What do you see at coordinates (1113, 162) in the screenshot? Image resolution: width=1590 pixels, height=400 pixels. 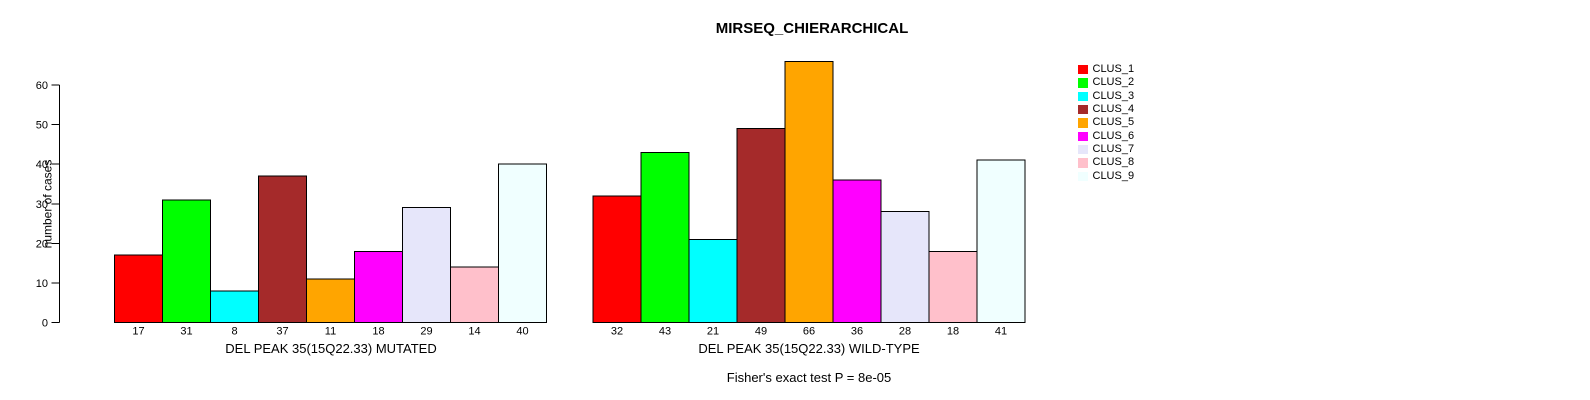 I see `legend-label: CLUS_8` at bounding box center [1113, 162].